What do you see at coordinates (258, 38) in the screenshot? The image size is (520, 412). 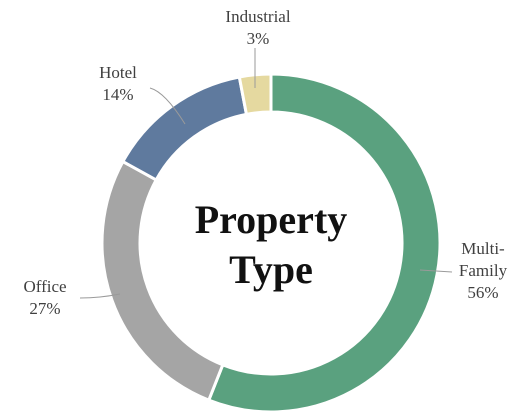 I see `value-label: 3%` at bounding box center [258, 38].